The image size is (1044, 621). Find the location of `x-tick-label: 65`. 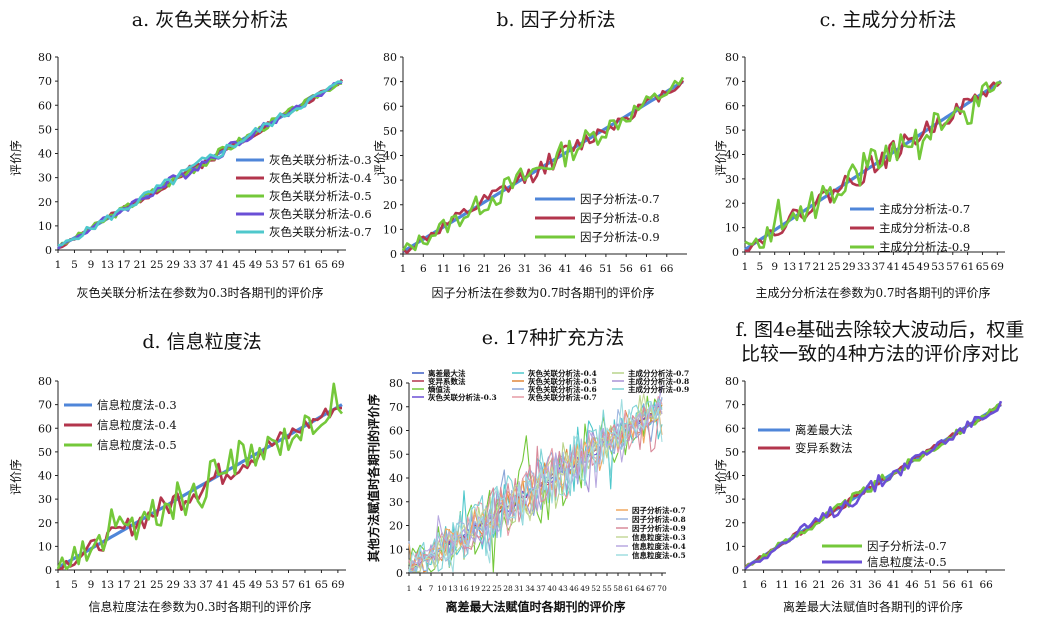

x-tick-label: 65 is located at coordinates (321, 265).